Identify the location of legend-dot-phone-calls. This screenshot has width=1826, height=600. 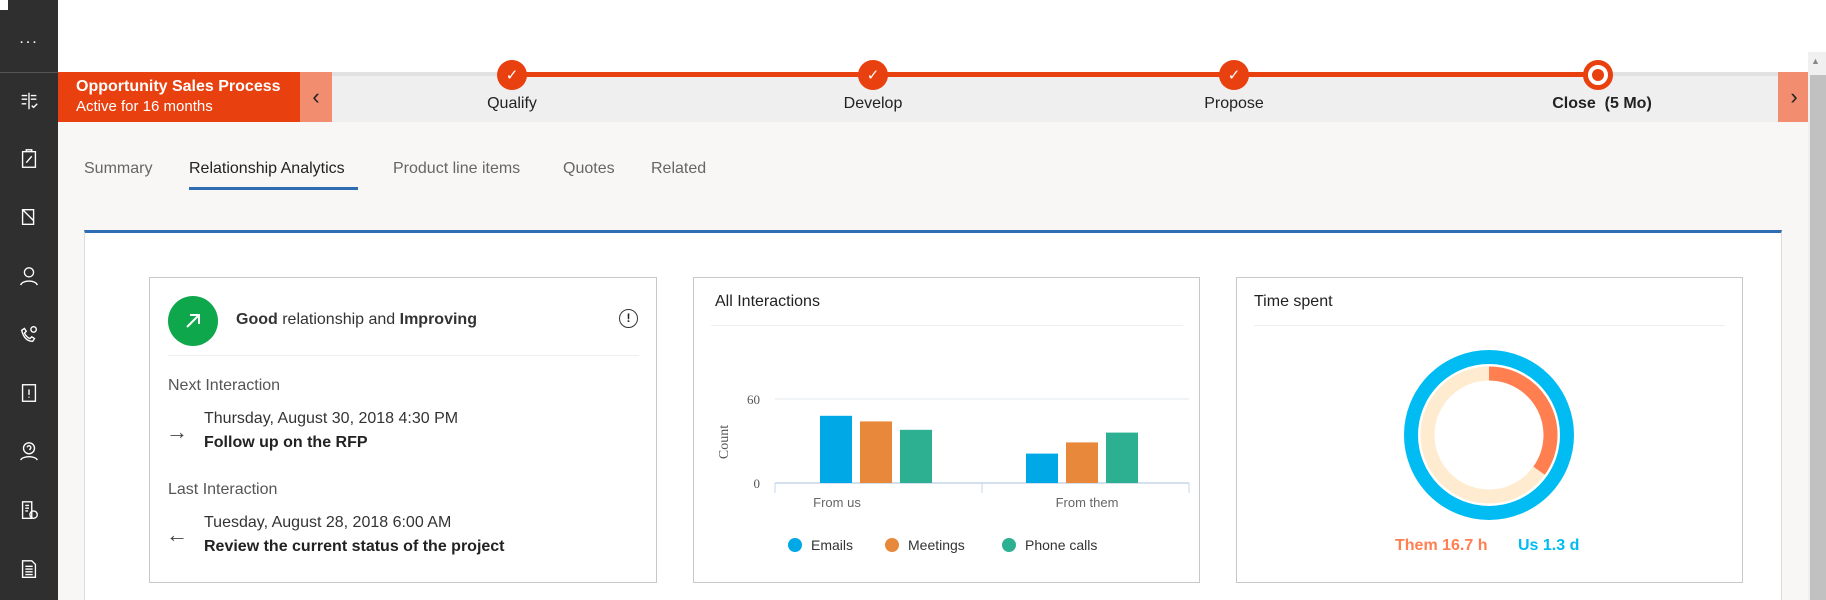
(1009, 545).